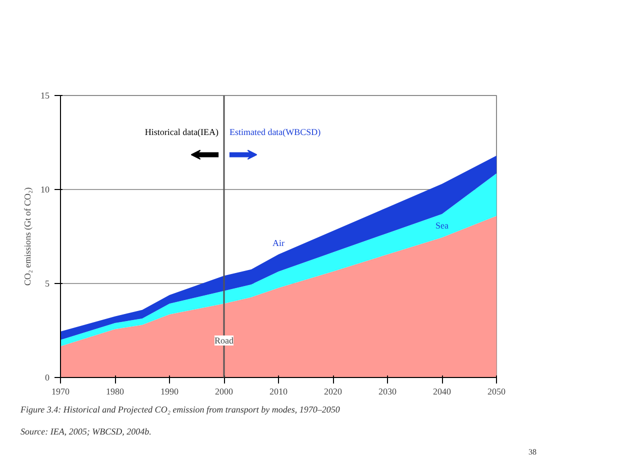  What do you see at coordinates (45, 189) in the screenshot?
I see `y-tick-label: 10` at bounding box center [45, 189].